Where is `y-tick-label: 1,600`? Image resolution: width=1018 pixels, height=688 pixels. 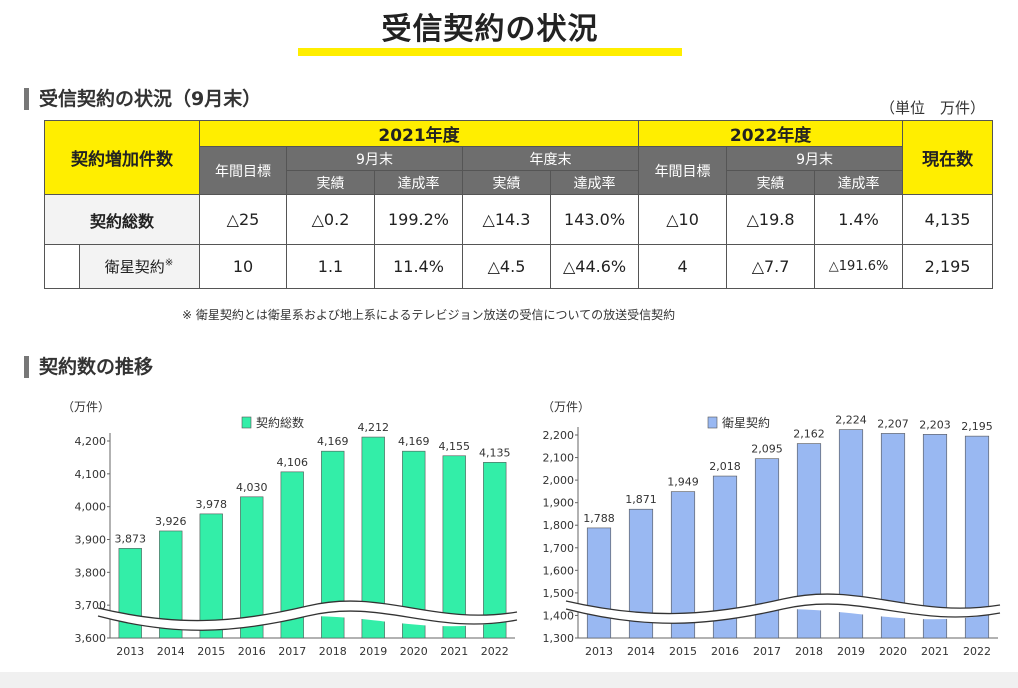
y-tick-label: 1,600 is located at coordinates (559, 570).